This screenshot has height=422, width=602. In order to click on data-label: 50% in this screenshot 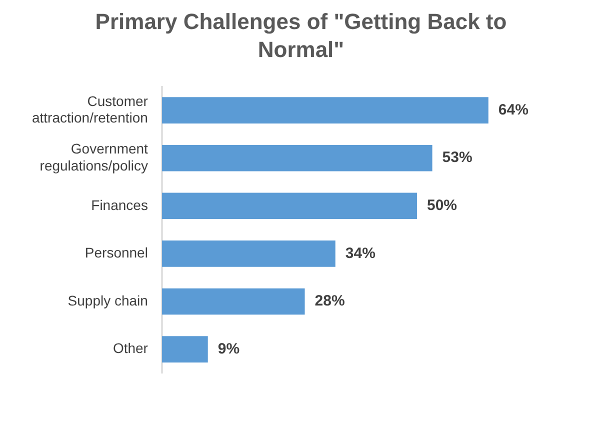, I will do `click(442, 205)`.